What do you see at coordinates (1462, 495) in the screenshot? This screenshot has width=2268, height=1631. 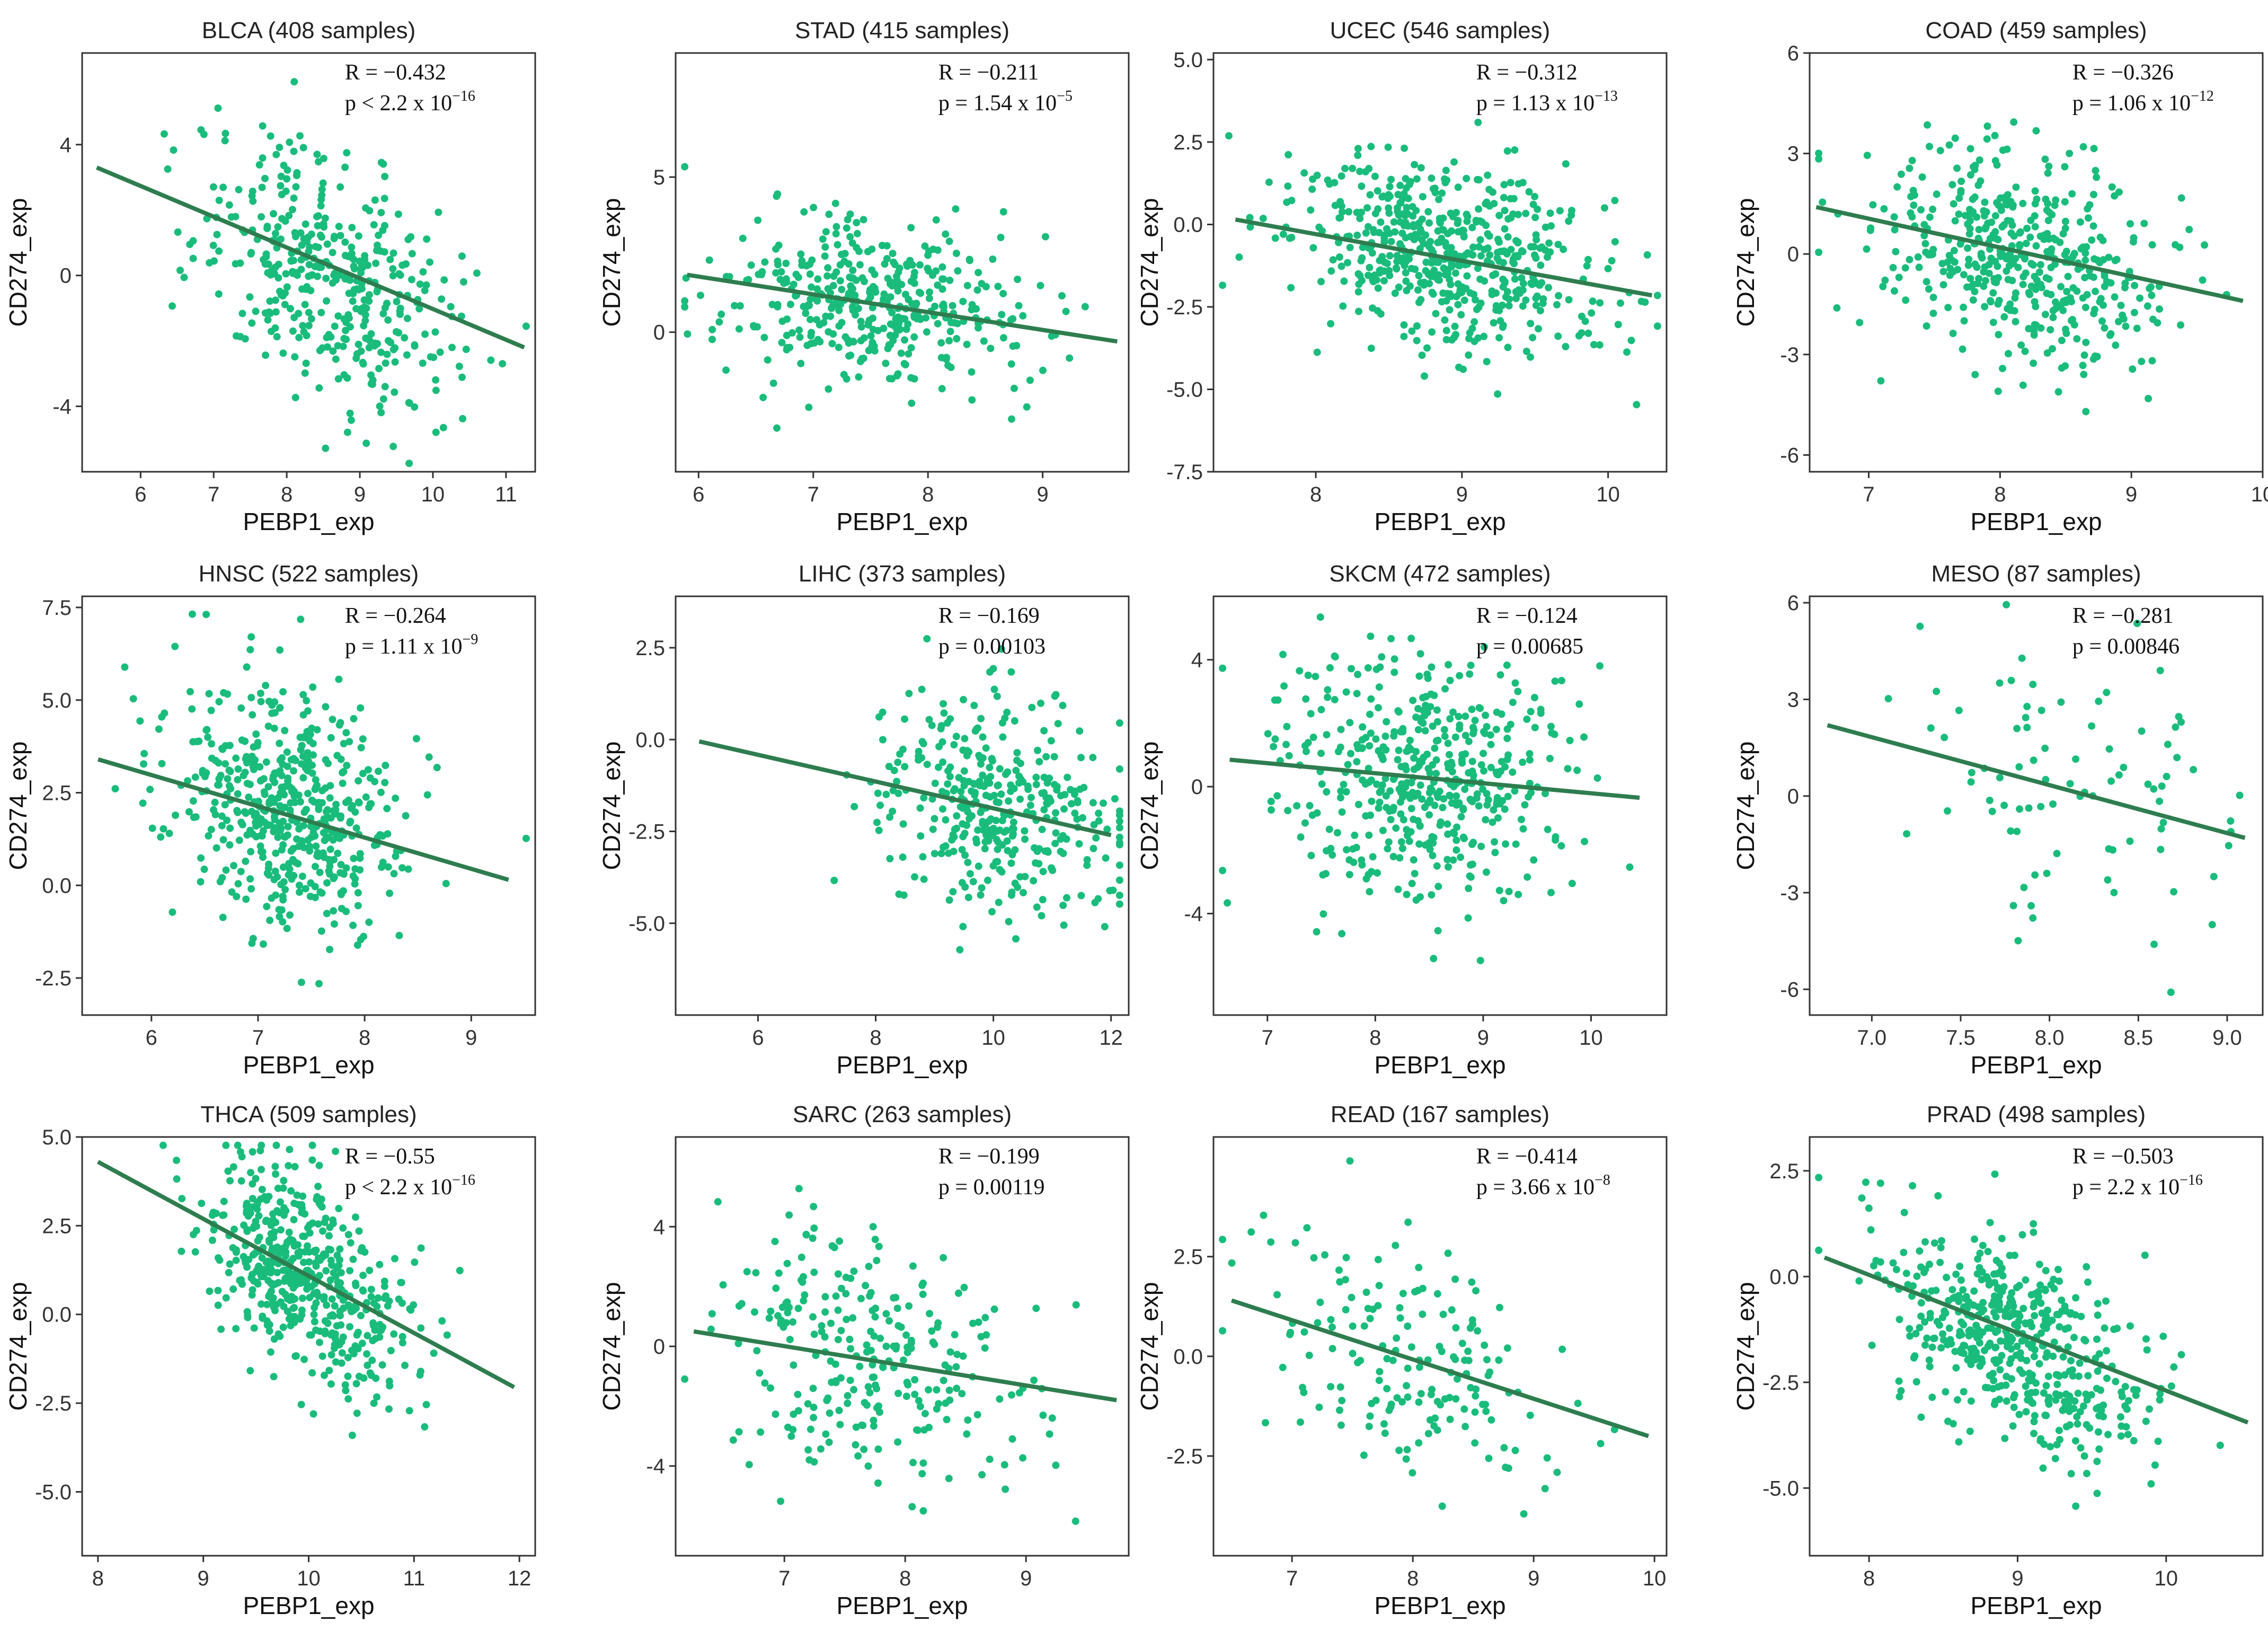 I see `x-tick-label: 9` at bounding box center [1462, 495].